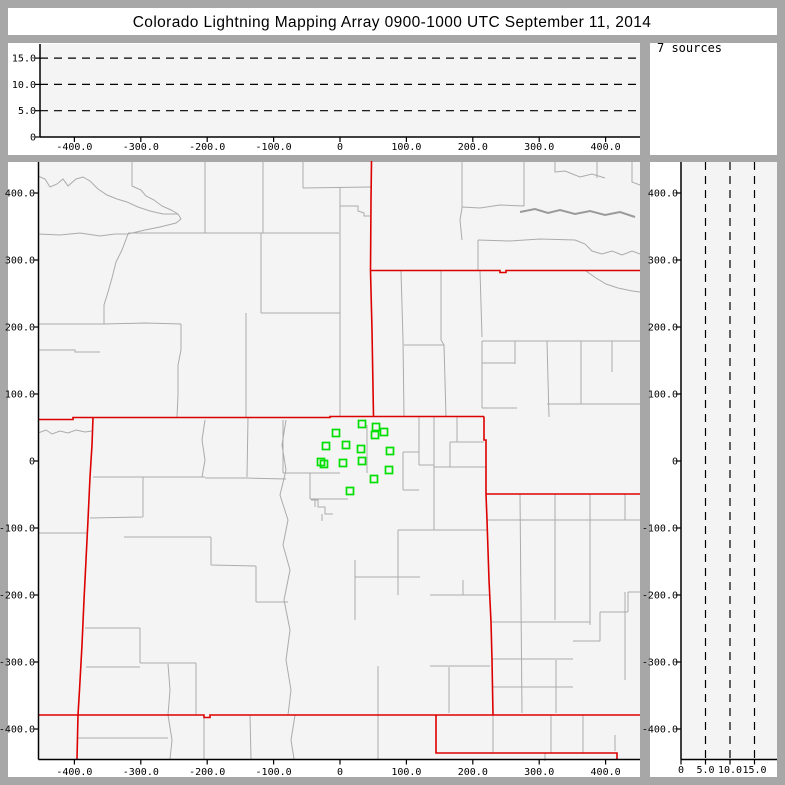  I want to click on altitude-ns-plot-area, so click(729, 461).